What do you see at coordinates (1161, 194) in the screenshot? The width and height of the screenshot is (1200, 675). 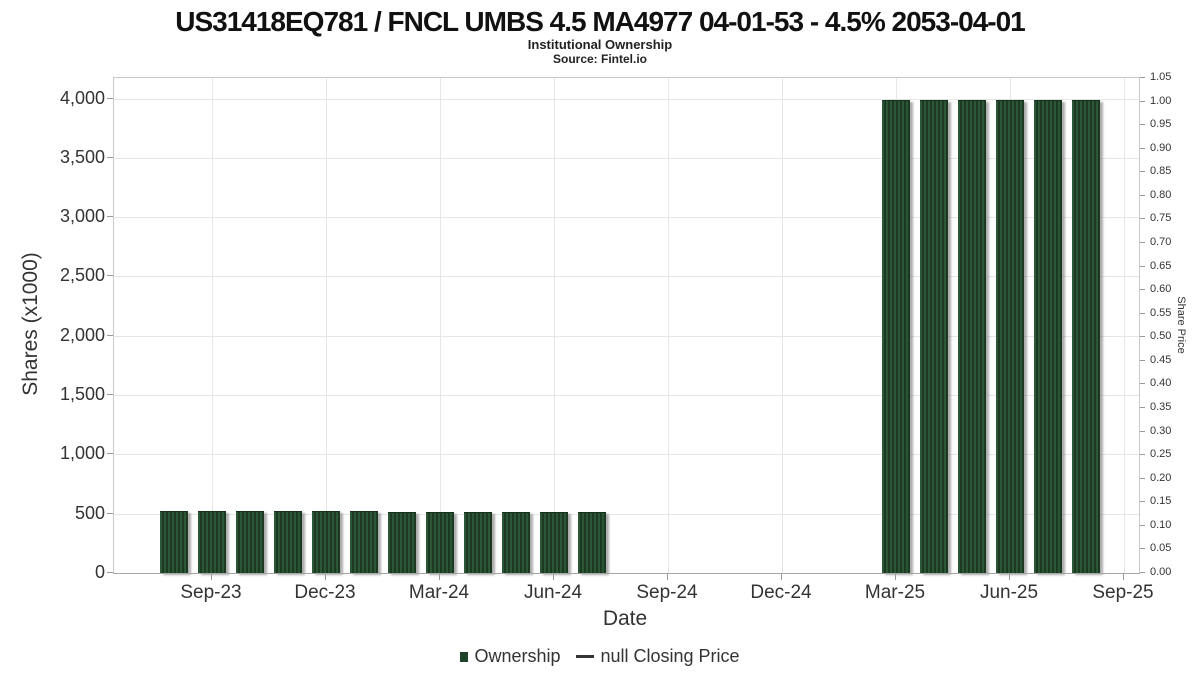 I see `y-right-tick-label: 0.80` at bounding box center [1161, 194].